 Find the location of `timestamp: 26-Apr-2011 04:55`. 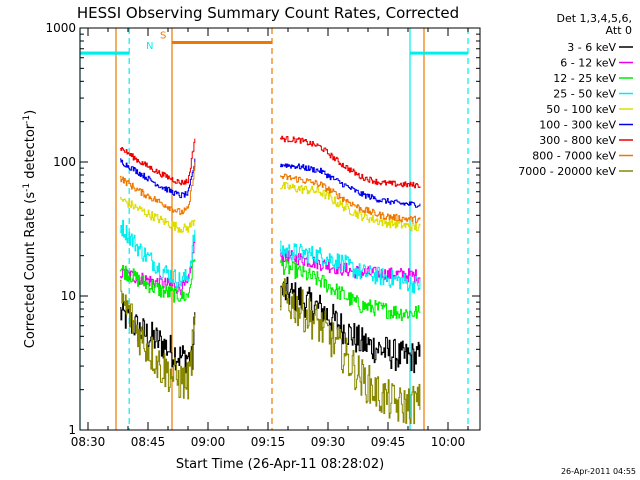

timestamp: 26-Apr-2011 04:55 is located at coordinates (598, 471).